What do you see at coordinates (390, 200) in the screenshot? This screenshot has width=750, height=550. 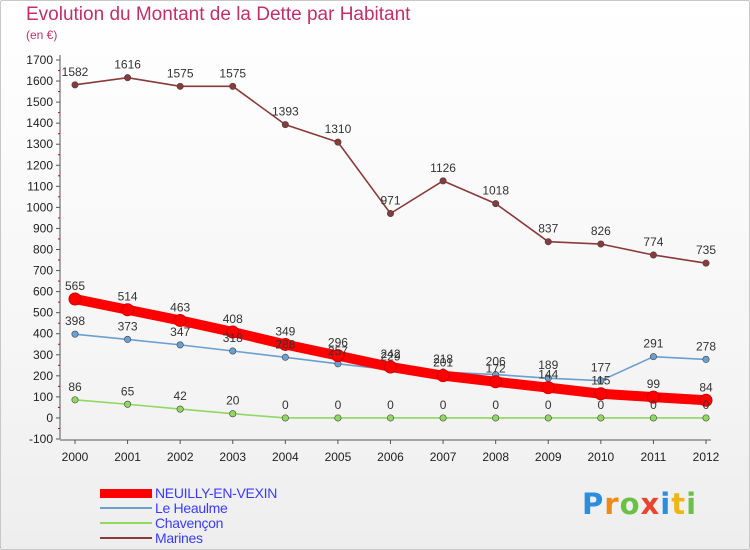 I see `data-label: 971` at bounding box center [390, 200].